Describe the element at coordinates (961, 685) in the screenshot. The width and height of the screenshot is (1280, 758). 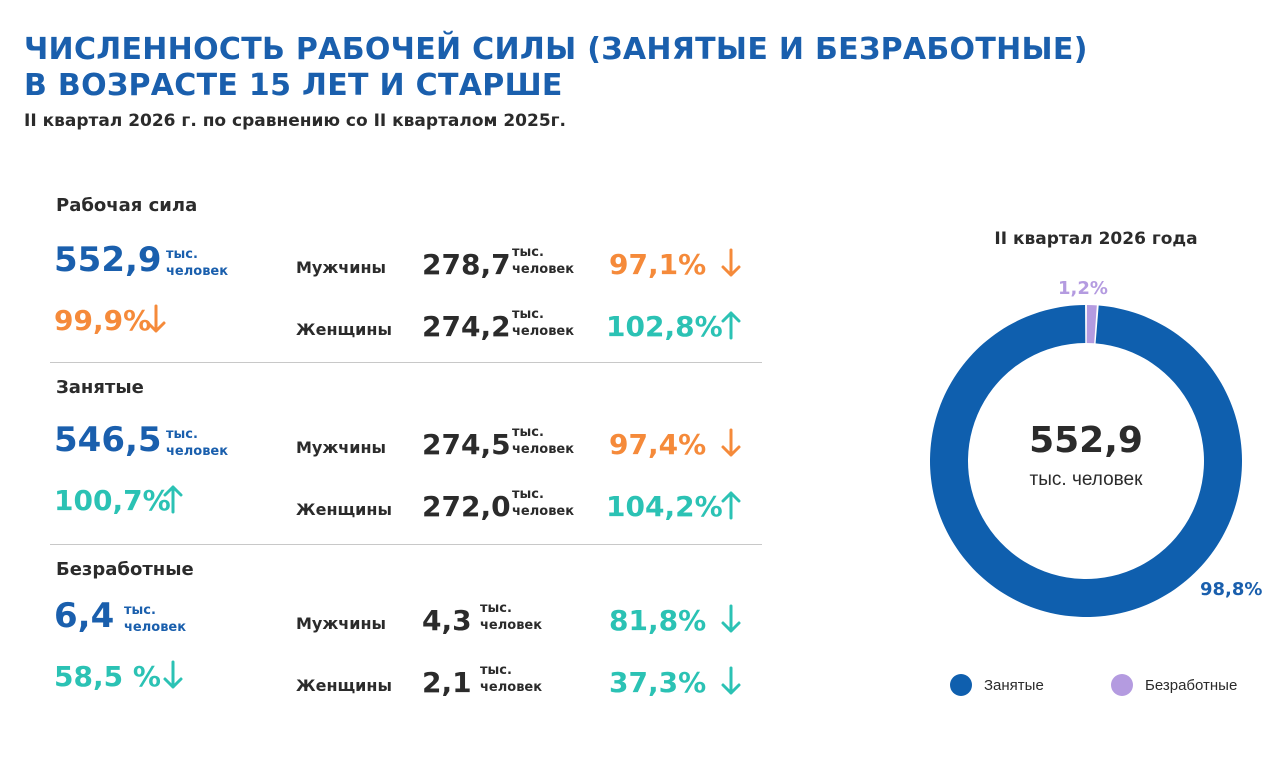
I see `legend-dot-employed` at that location.